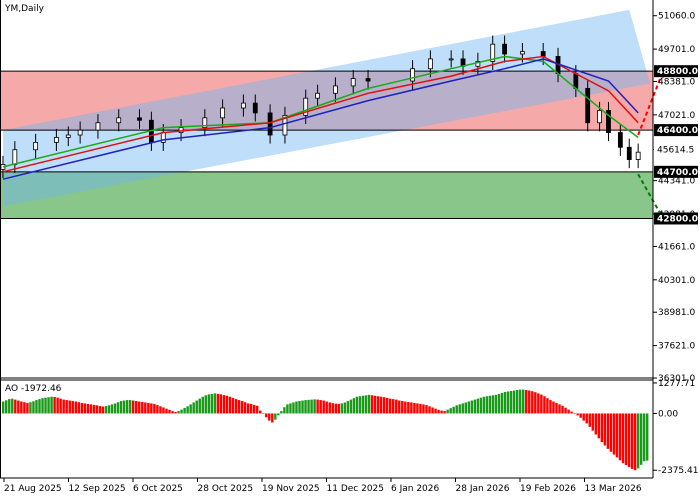 The image size is (700, 504). What do you see at coordinates (676, 347) in the screenshot?
I see `y-tick-label: 37621.0` at bounding box center [676, 347].